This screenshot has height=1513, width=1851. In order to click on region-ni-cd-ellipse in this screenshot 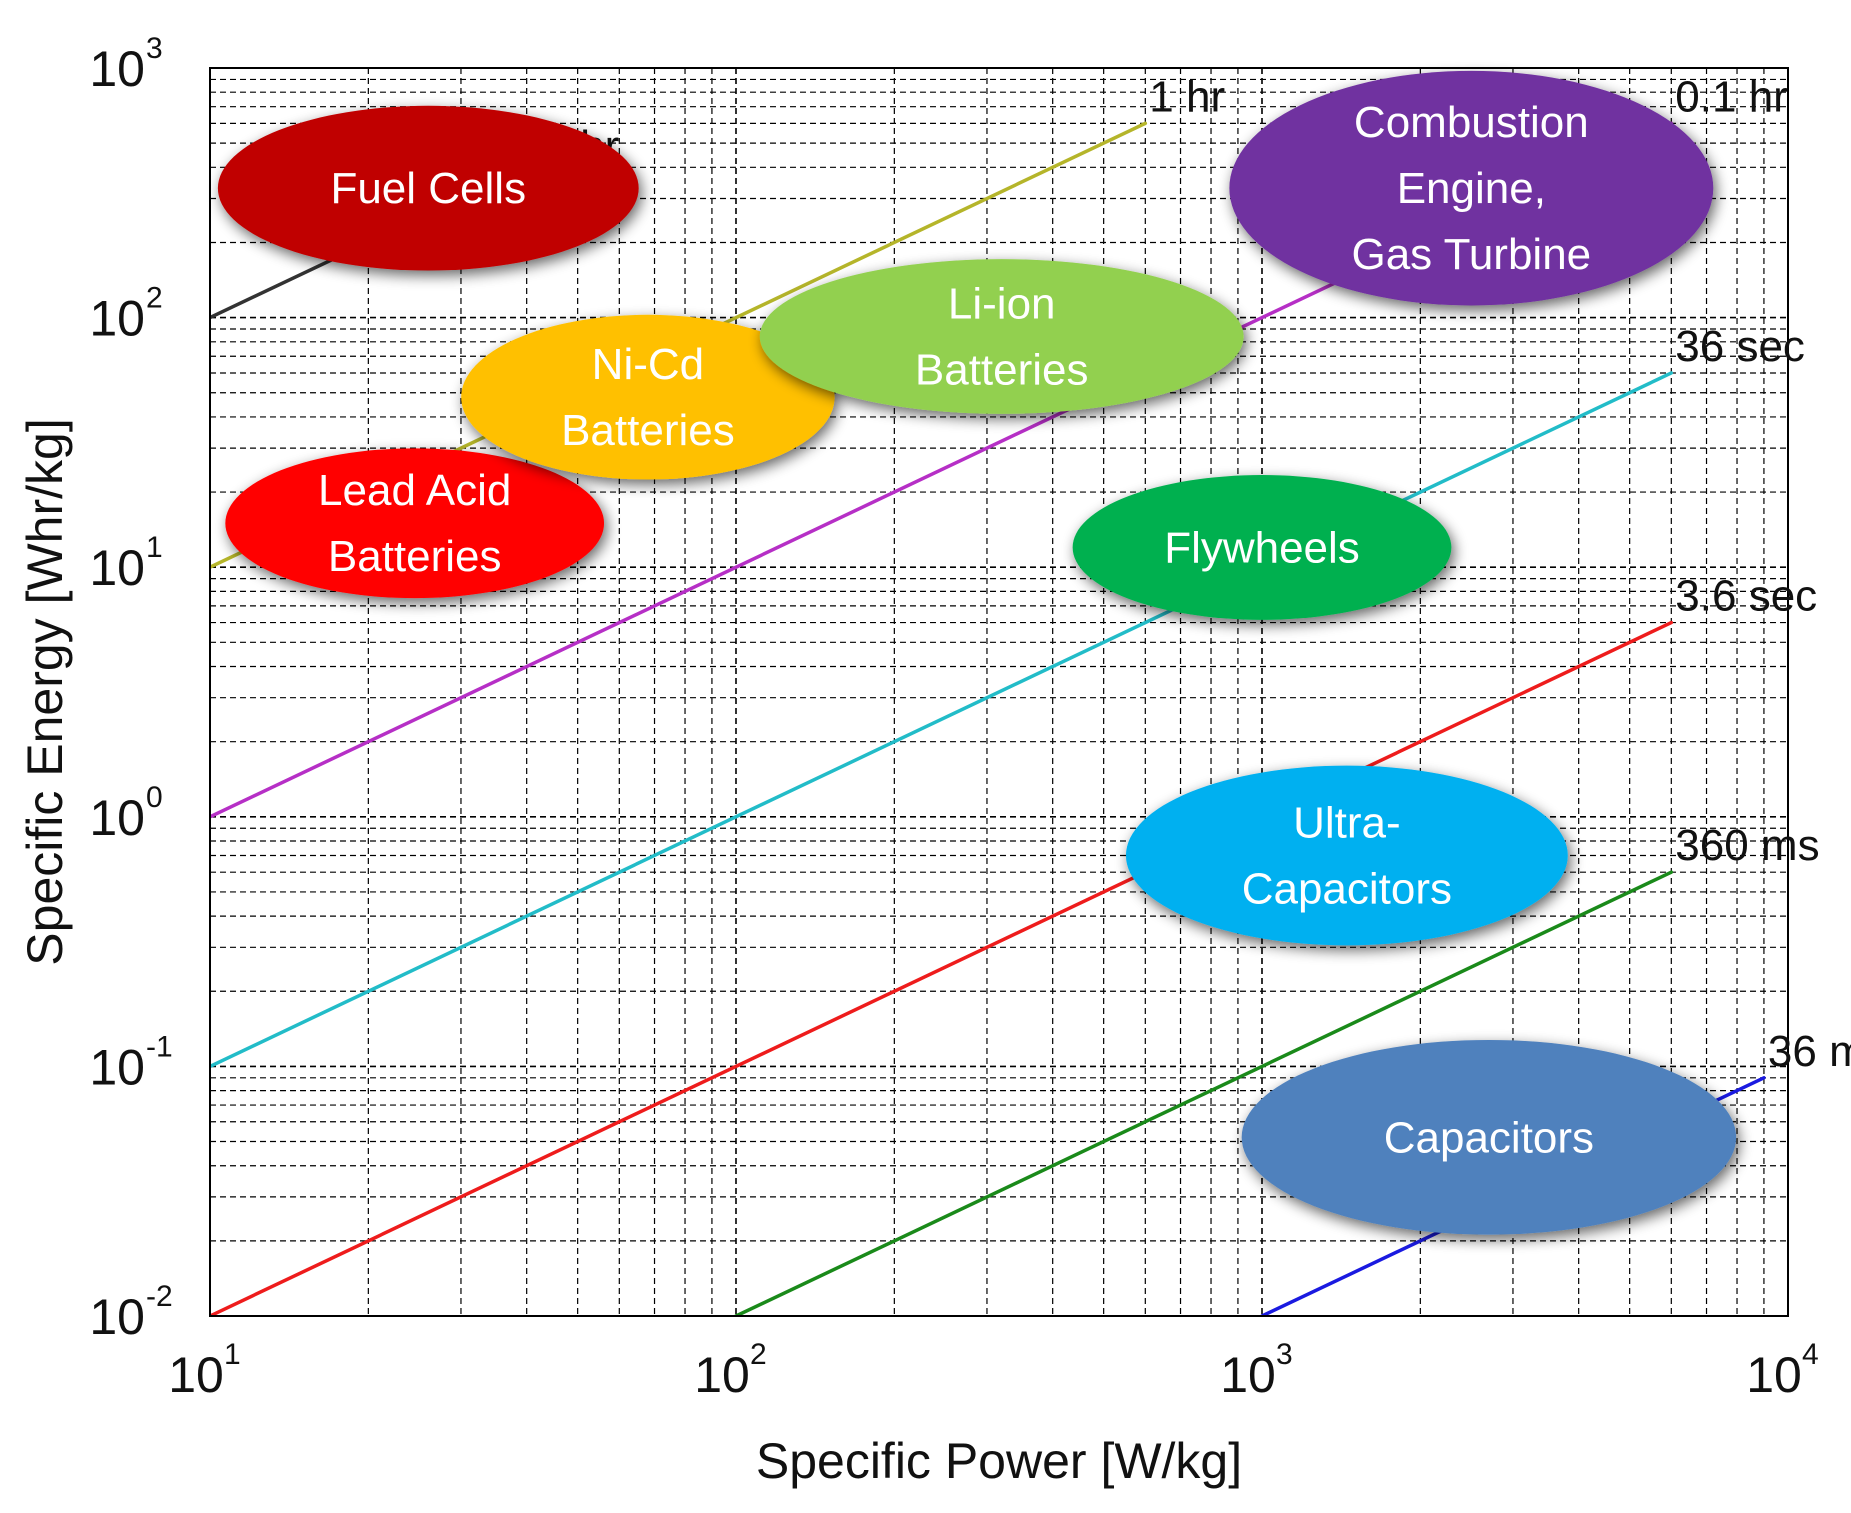, I will do `click(648, 397)`.